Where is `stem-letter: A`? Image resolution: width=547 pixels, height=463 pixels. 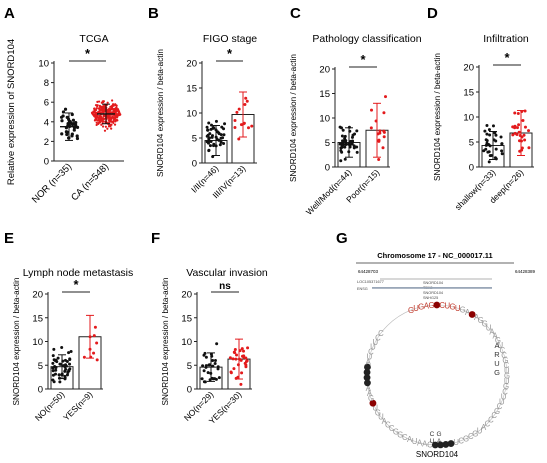
stem-letter: A is located at coordinates (439, 441).